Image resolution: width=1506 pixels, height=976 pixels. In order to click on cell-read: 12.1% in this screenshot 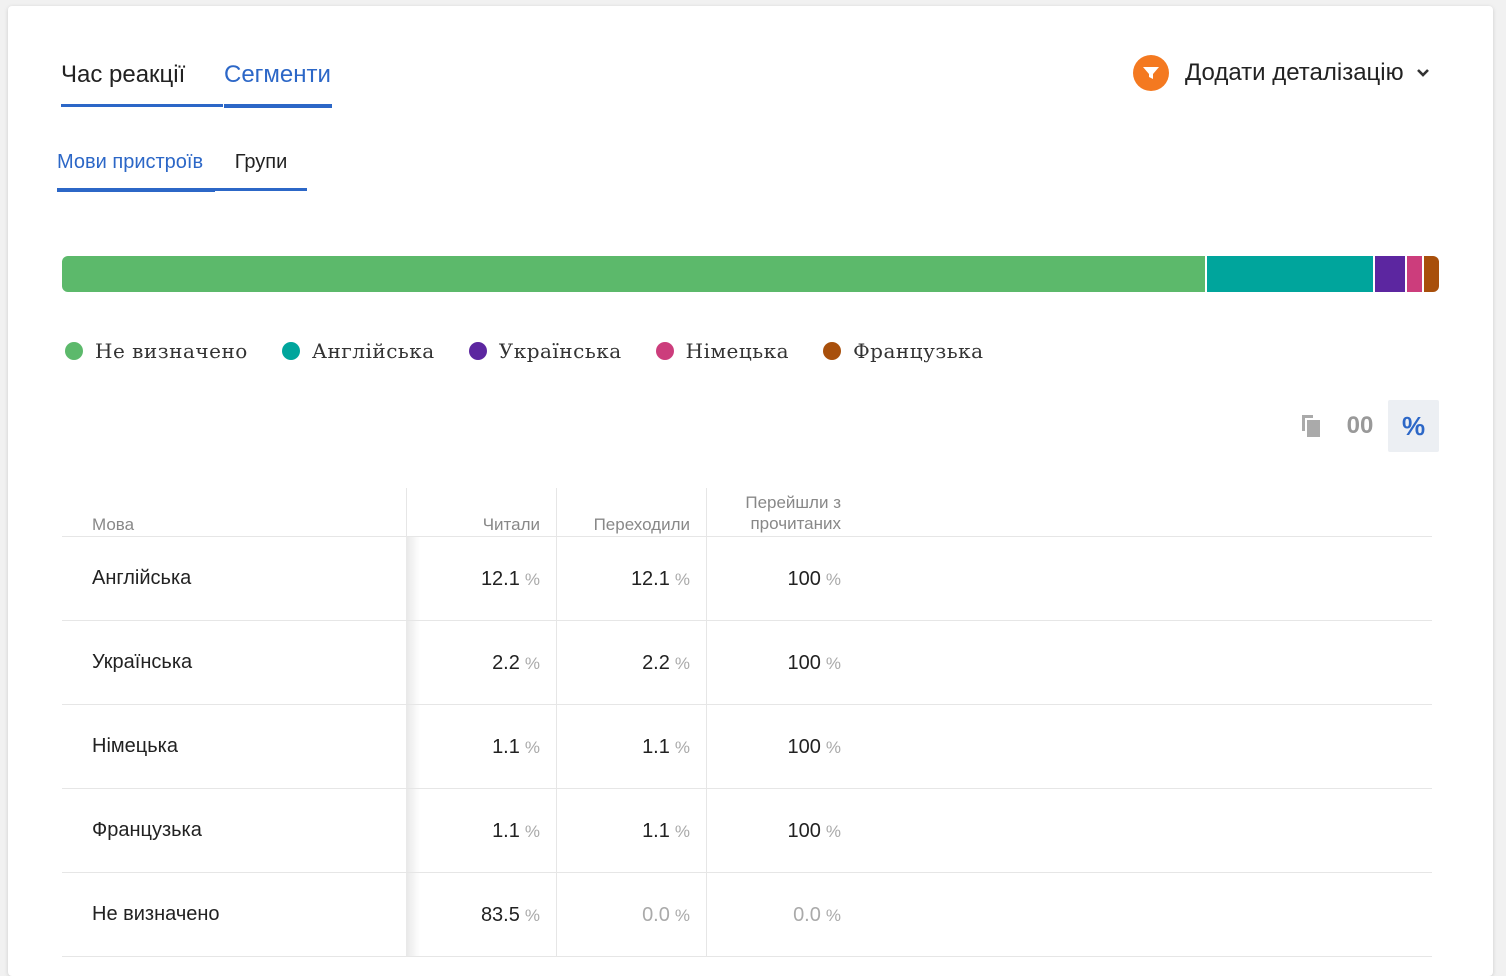, I will do `click(510, 579)`.